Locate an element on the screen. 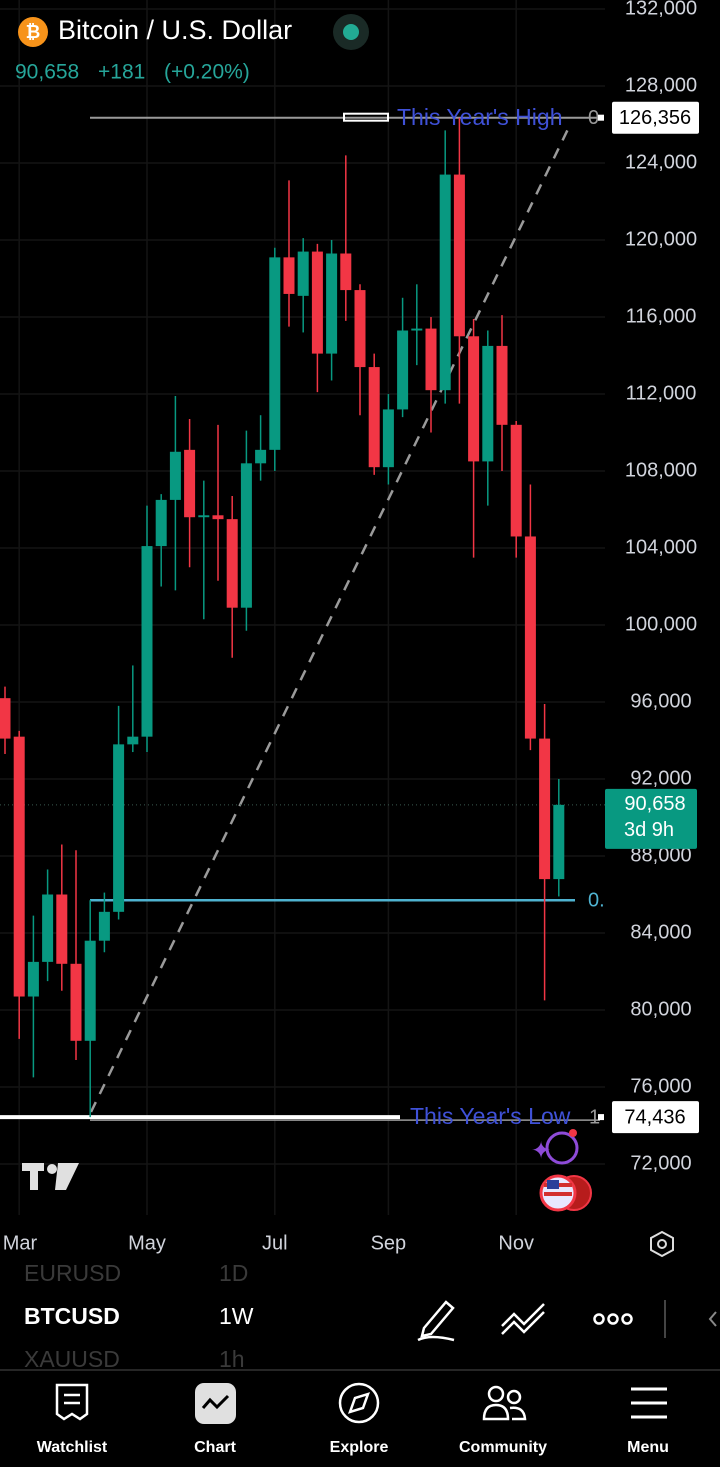 The height and width of the screenshot is (1467, 720). symbol-title: Bitcoin / U.S. Dollar is located at coordinates (175, 30).